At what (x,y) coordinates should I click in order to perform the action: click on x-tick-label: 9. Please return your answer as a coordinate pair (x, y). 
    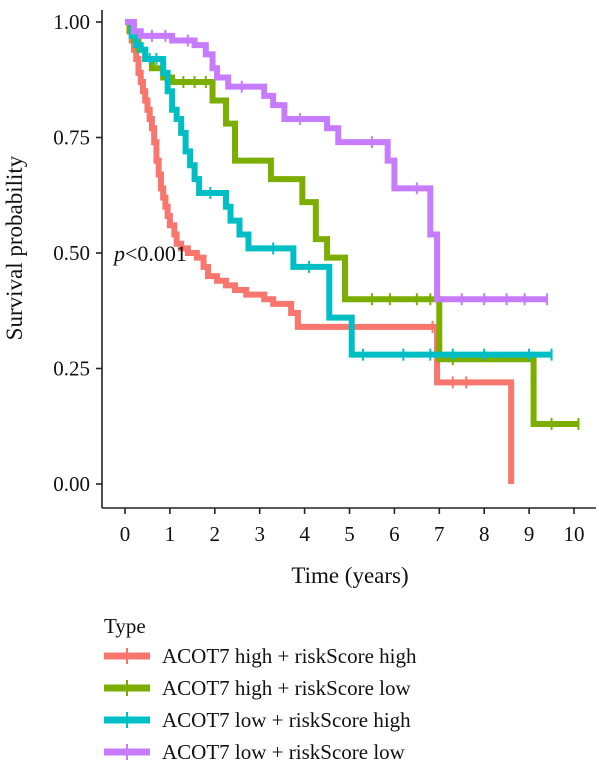
    Looking at the image, I should click on (529, 534).